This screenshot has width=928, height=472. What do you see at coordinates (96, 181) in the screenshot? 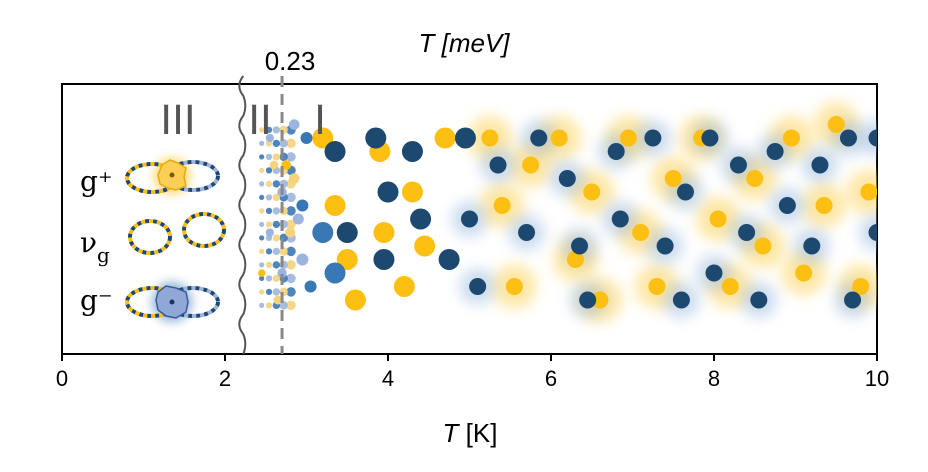
I see `state-label-g-plus: g⁺` at bounding box center [96, 181].